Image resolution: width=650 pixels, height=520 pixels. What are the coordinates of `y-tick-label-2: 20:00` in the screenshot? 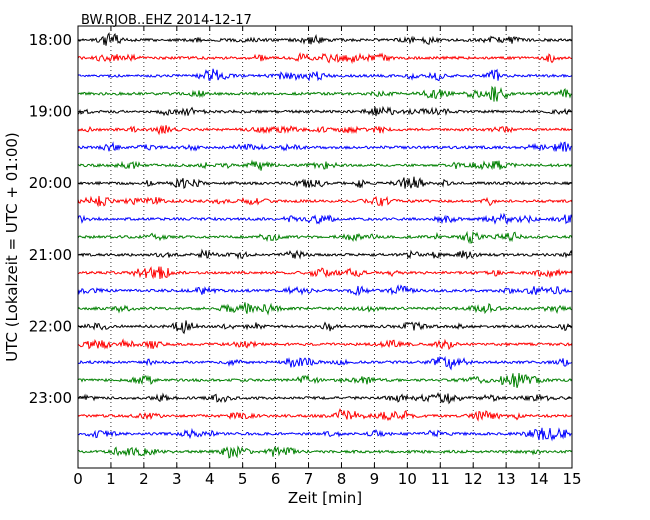 It's located at (50, 183).